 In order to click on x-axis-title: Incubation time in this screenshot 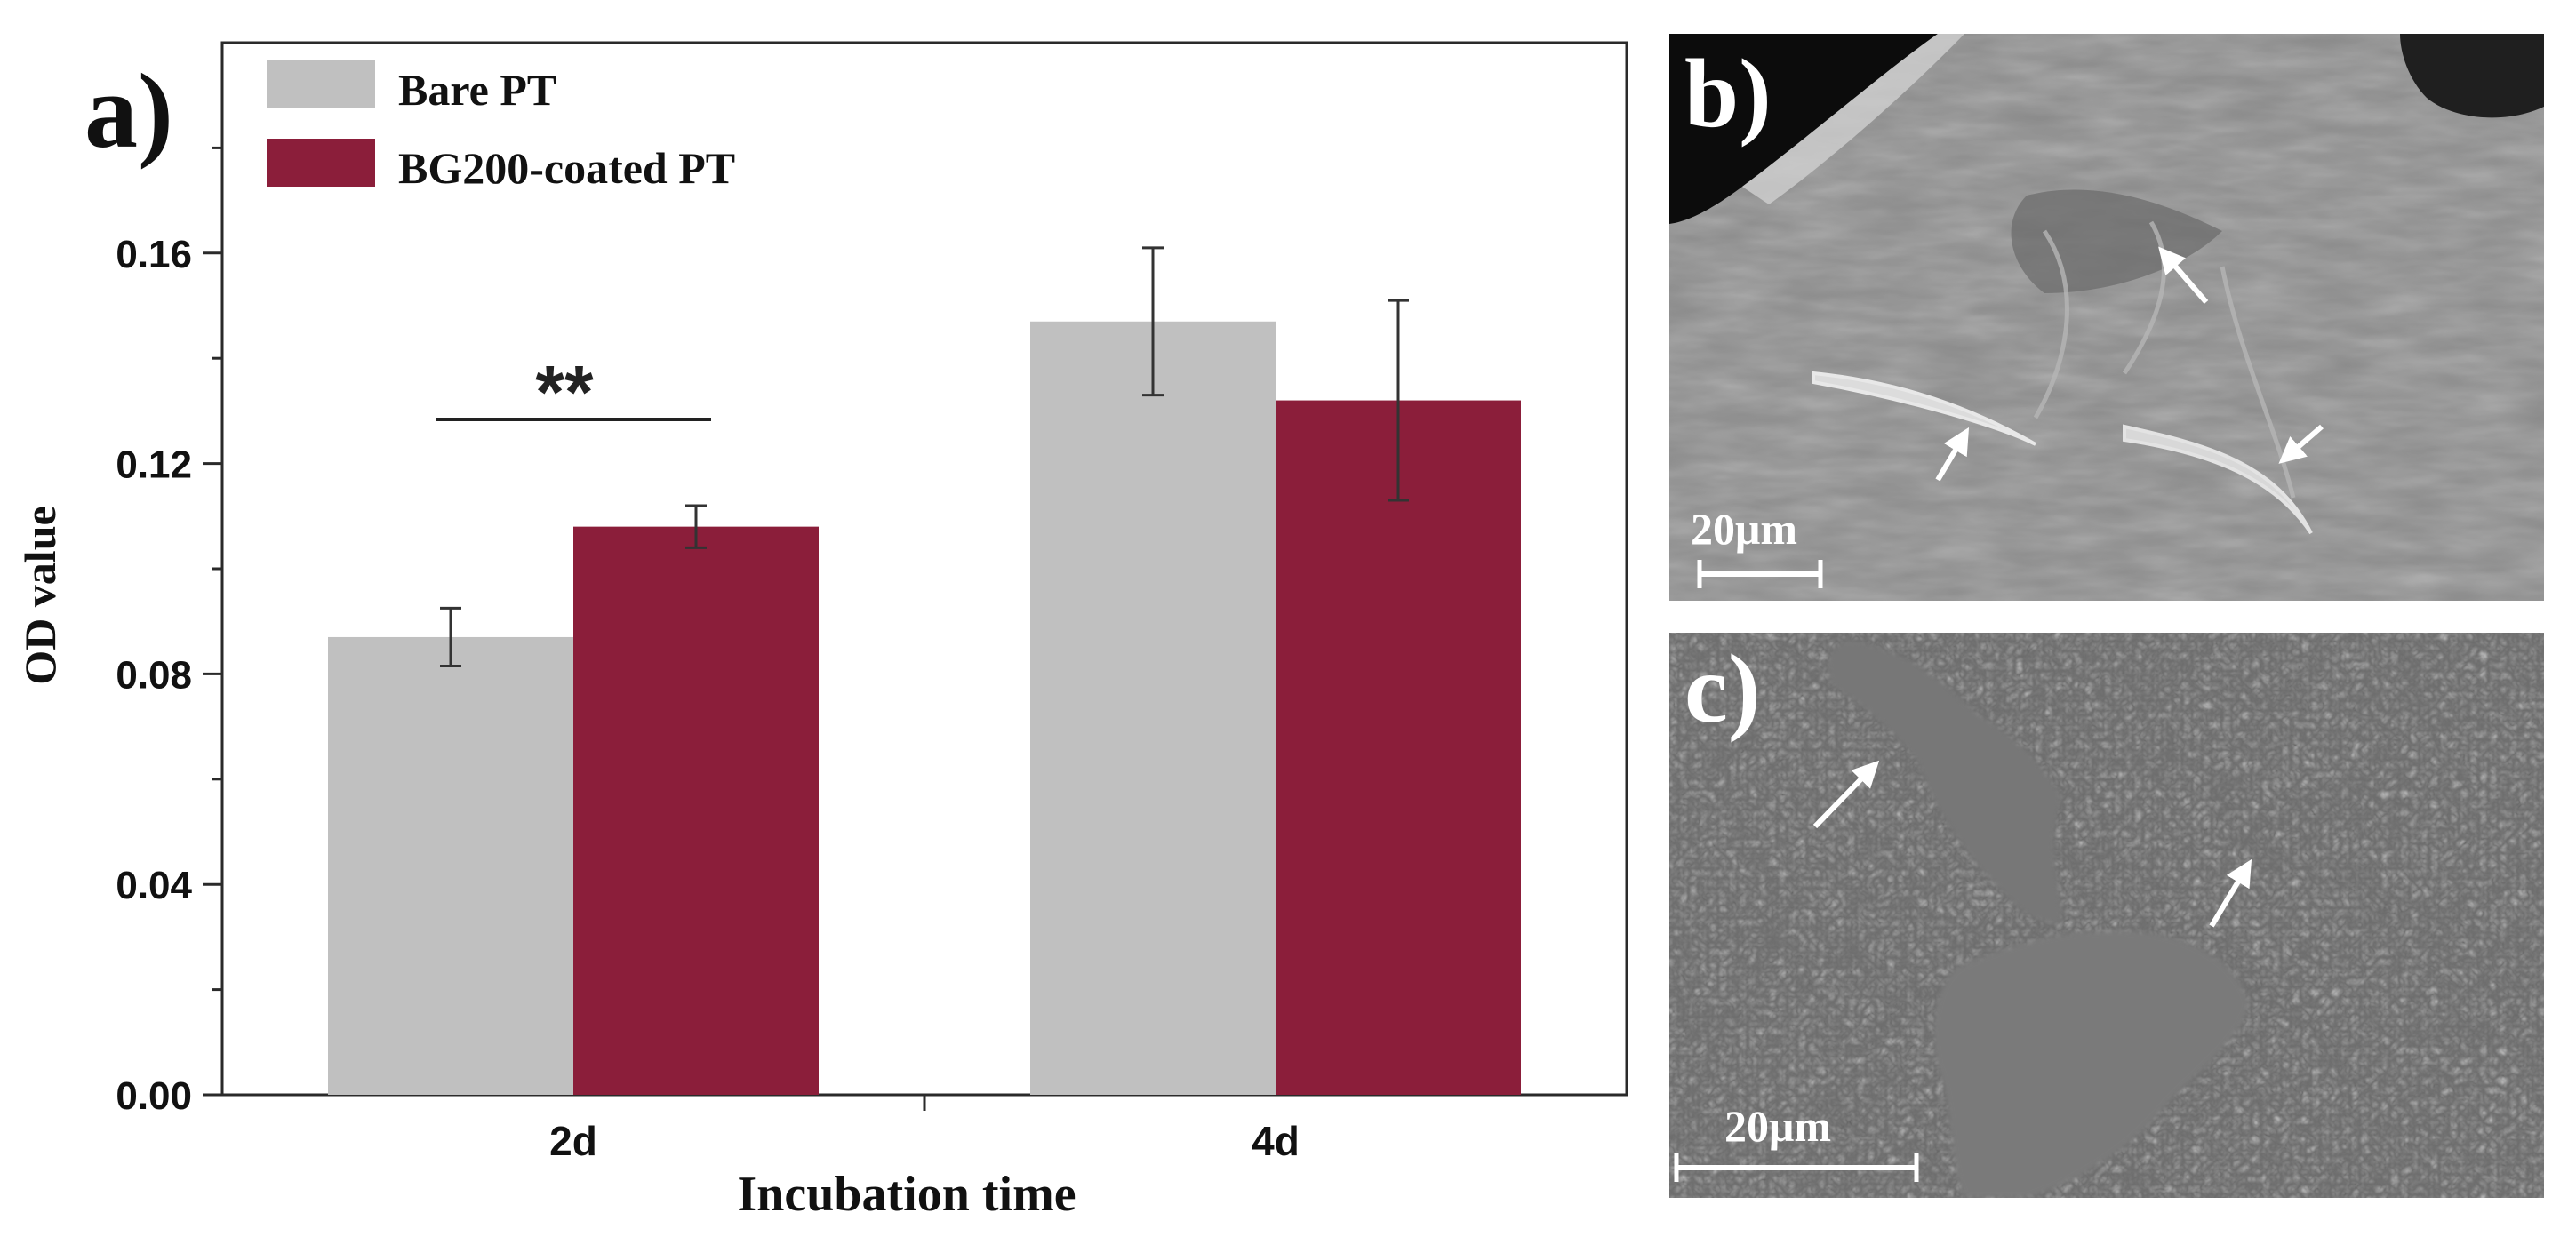, I will do `click(906, 1195)`.